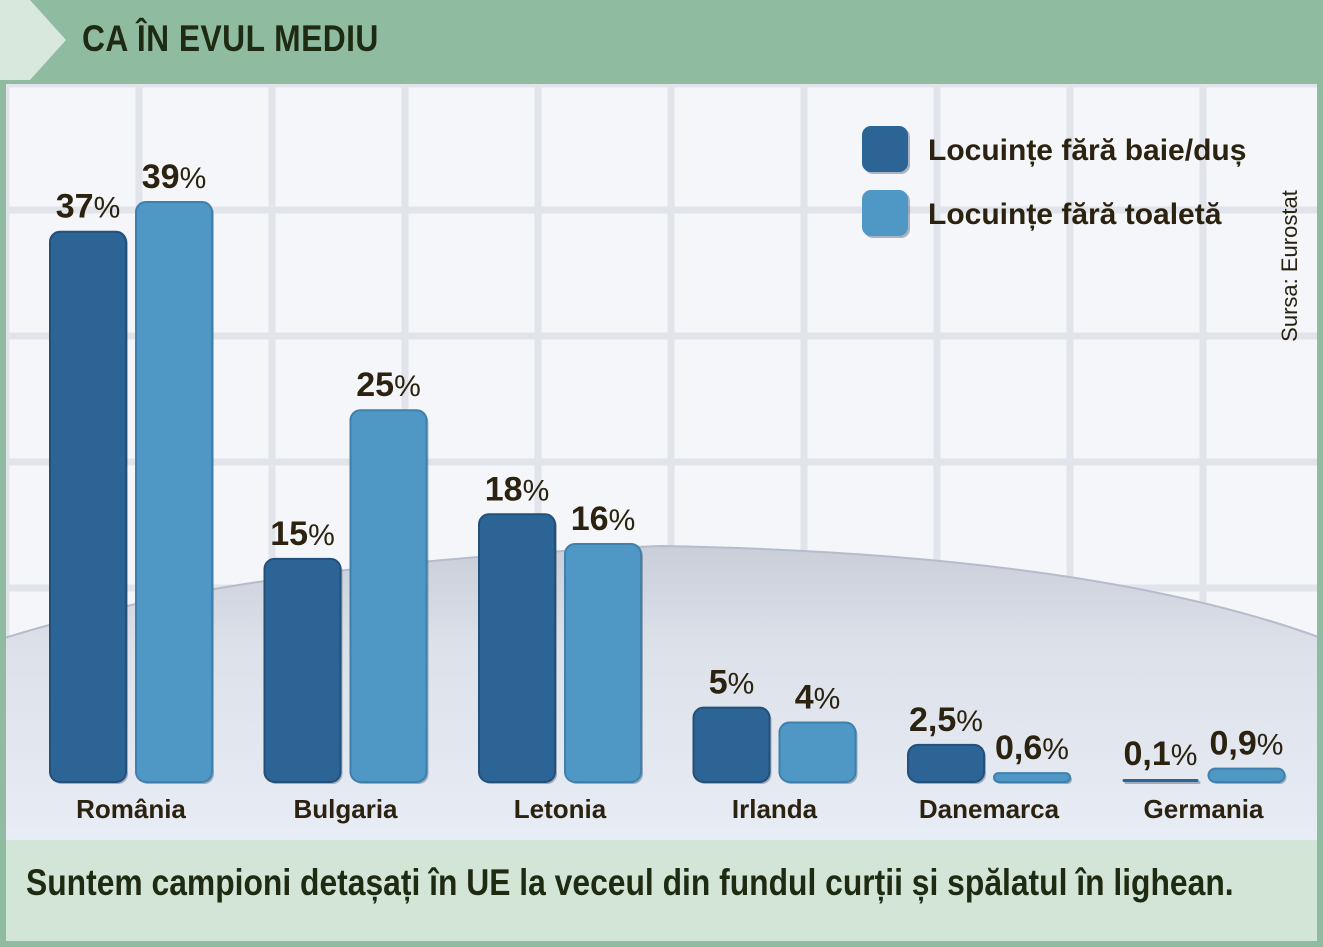  Describe the element at coordinates (174, 177) in the screenshot. I see `data-label: 39%` at that location.